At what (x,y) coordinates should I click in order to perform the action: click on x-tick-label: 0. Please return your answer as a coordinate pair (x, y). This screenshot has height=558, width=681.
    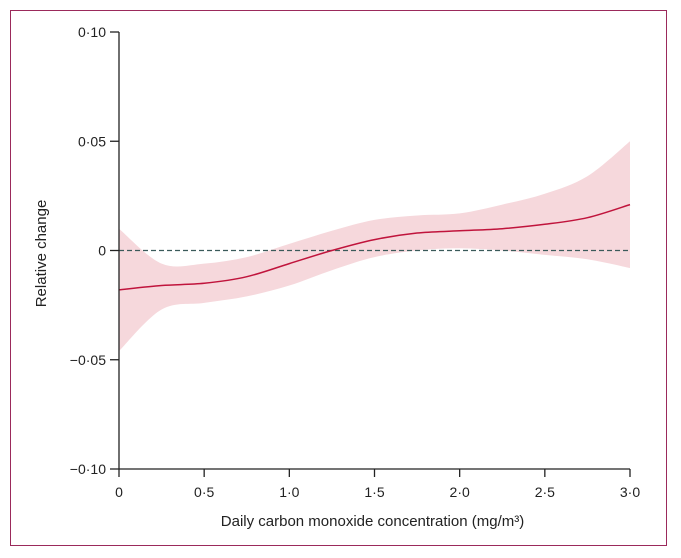
    Looking at the image, I should click on (119, 492).